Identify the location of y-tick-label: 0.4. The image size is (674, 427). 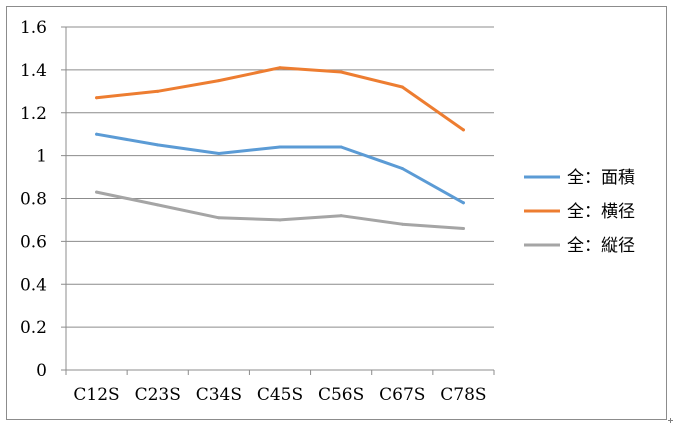
(33, 285).